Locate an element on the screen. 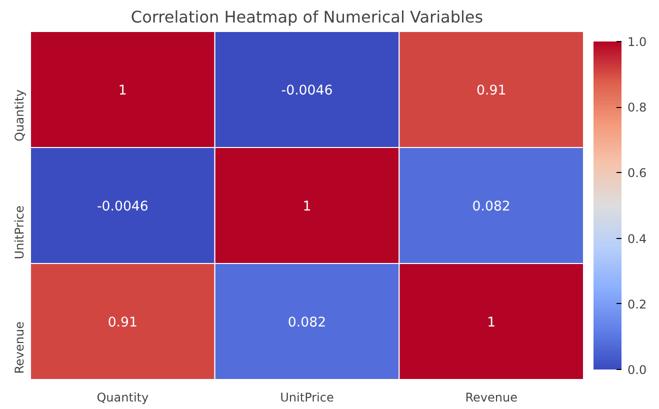 The width and height of the screenshot is (659, 409). color-bar-label: 0.6 is located at coordinates (637, 173).